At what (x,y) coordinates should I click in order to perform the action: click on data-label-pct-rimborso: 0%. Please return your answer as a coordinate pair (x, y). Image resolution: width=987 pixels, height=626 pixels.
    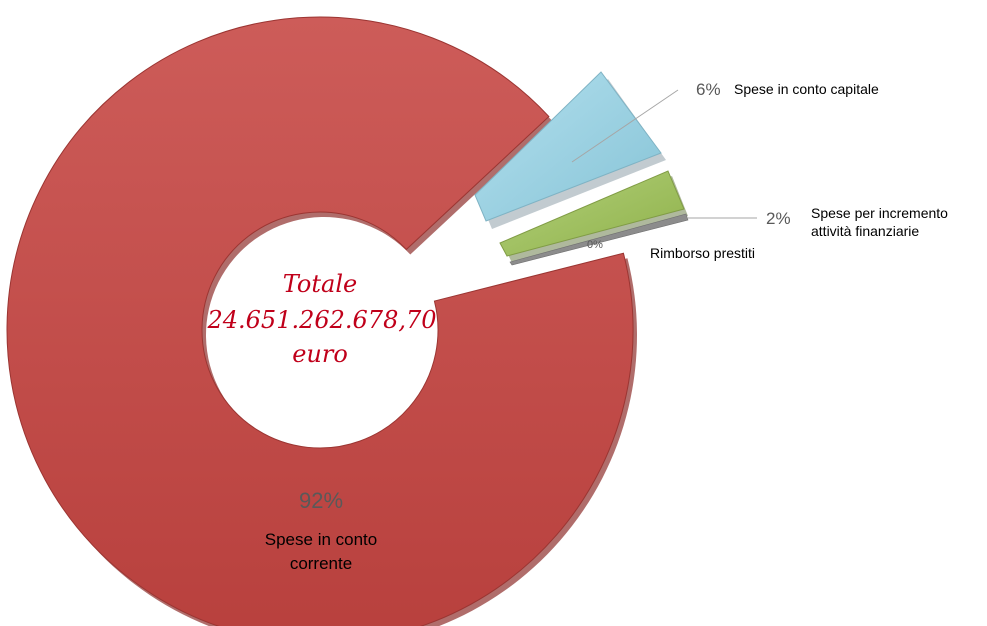
    Looking at the image, I should click on (595, 245).